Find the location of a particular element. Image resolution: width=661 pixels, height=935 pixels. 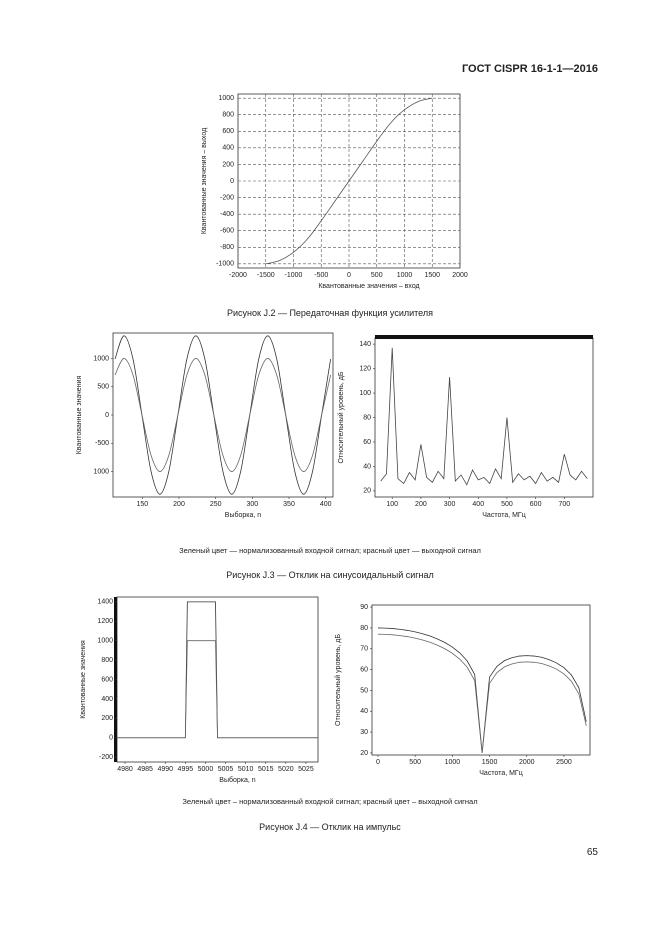

y-tick-label: 50 is located at coordinates (364, 690).